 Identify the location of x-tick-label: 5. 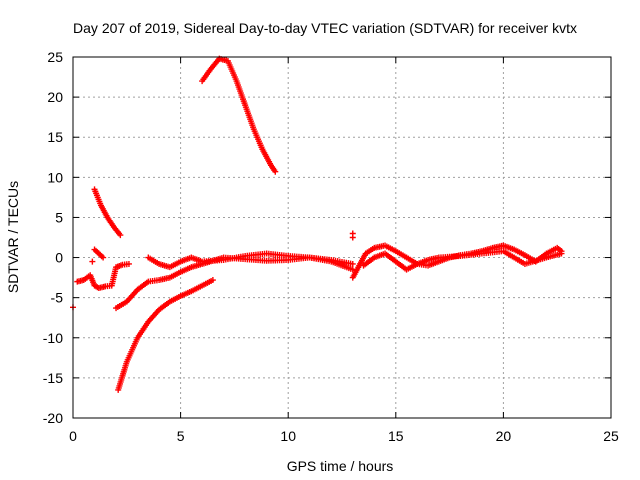
(181, 436).